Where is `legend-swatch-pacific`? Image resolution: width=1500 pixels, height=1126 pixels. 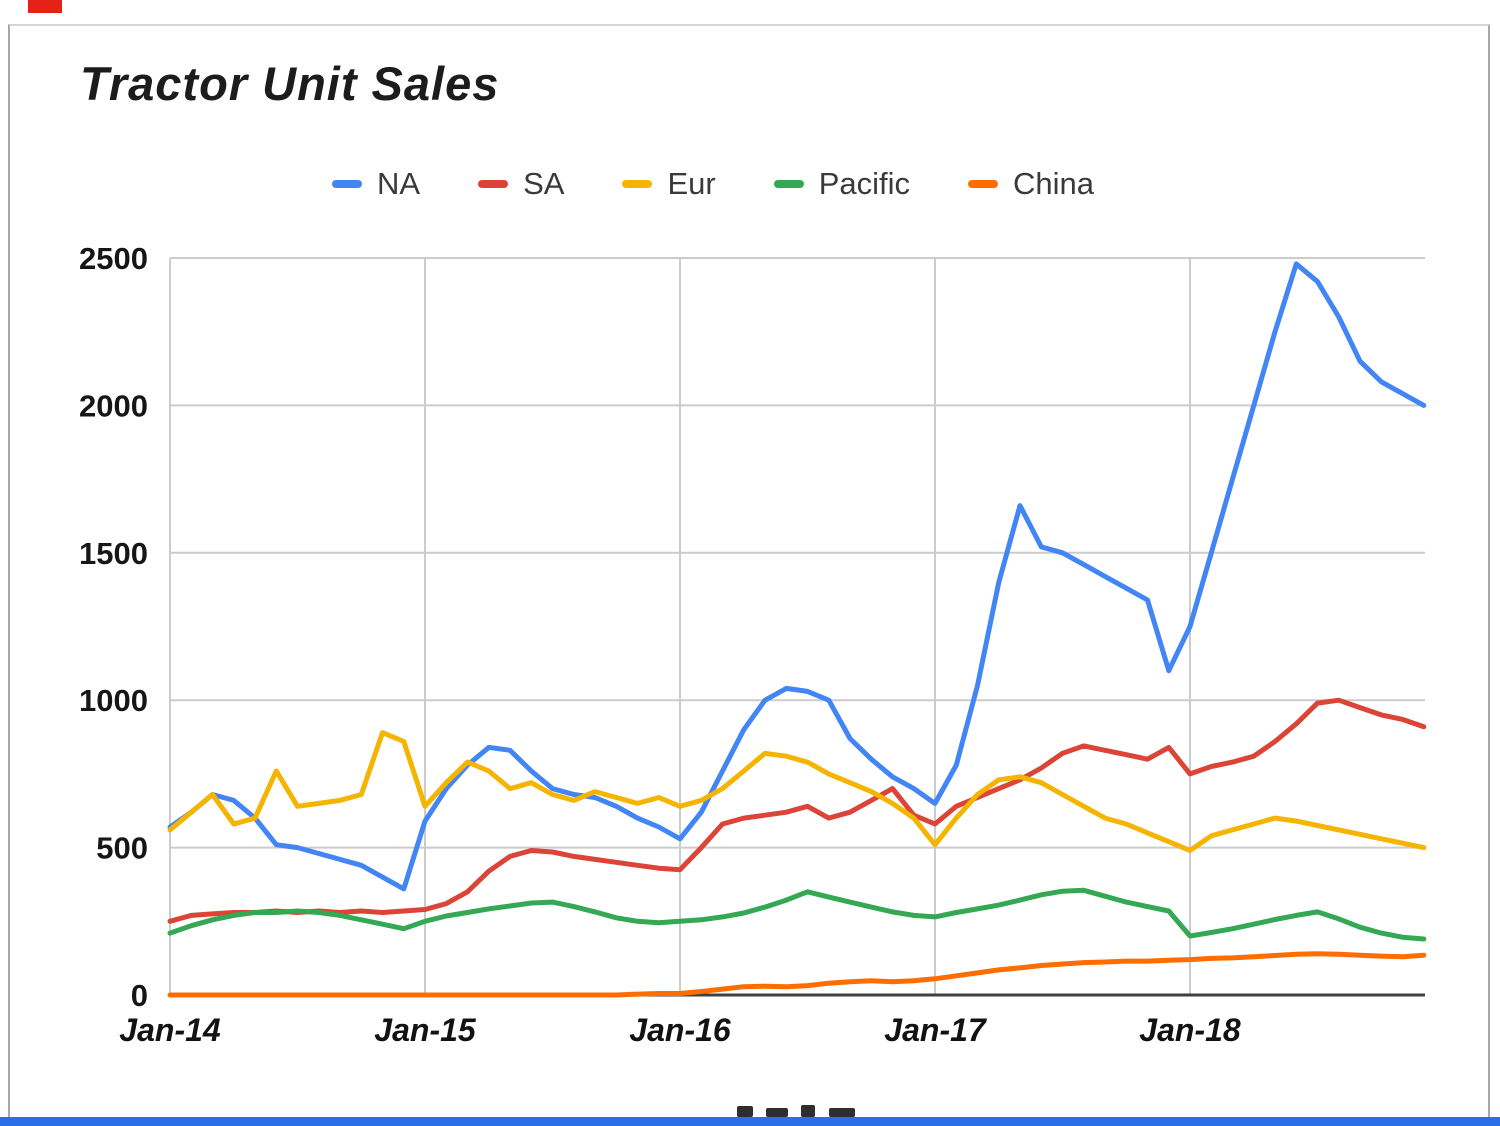
legend-swatch-pacific is located at coordinates (788, 184).